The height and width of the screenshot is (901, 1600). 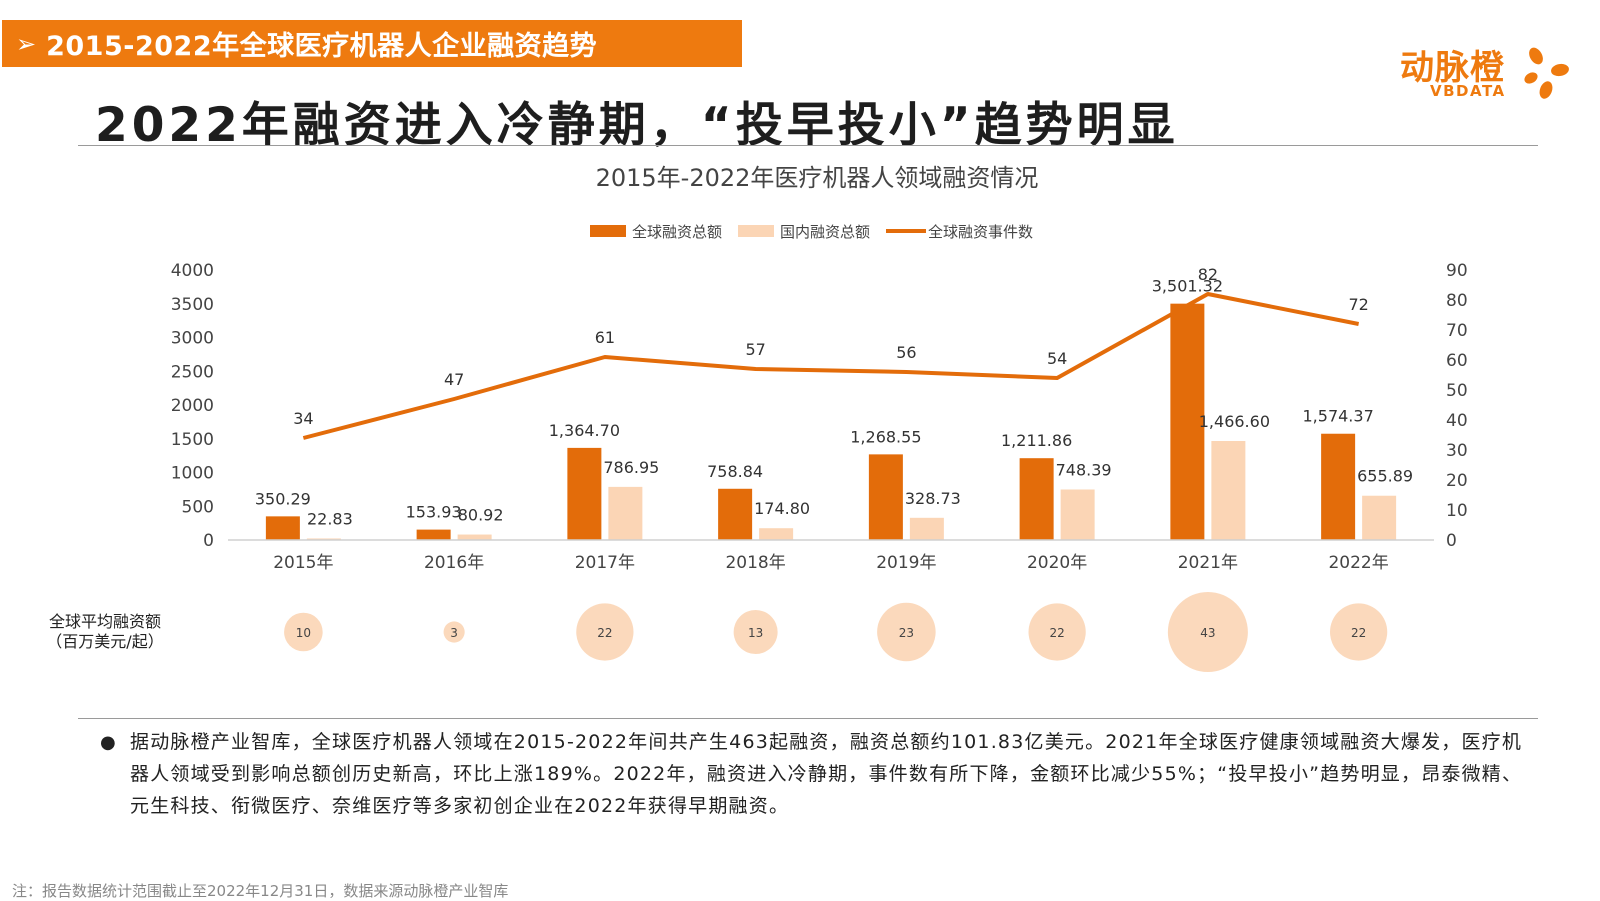 I want to click on domestic-funding-data-label: 655.89, so click(x=1385, y=476).